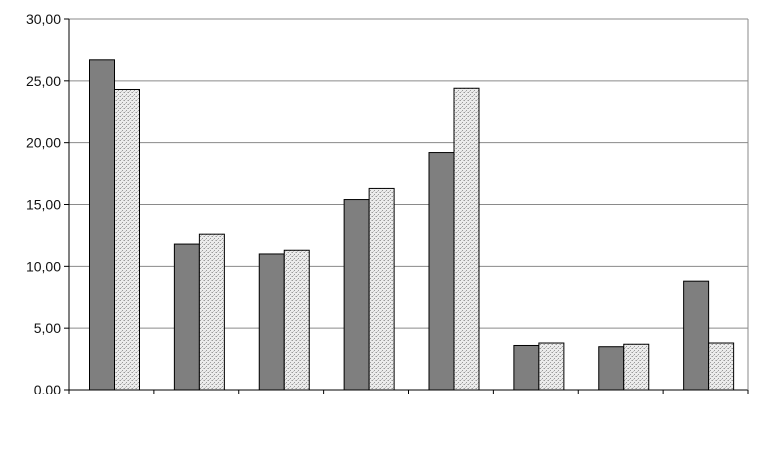 This screenshot has height=464, width=758. What do you see at coordinates (43, 81) in the screenshot?
I see `y-tick-label: 25,00` at bounding box center [43, 81].